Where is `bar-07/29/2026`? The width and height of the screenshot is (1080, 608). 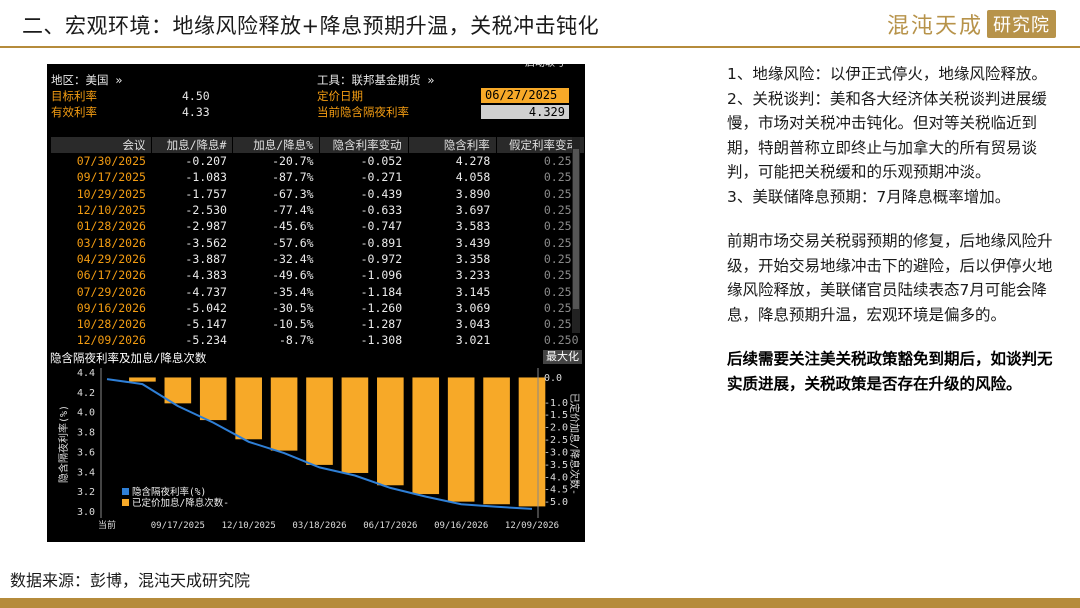 bar-07/29/2026 is located at coordinates (426, 436).